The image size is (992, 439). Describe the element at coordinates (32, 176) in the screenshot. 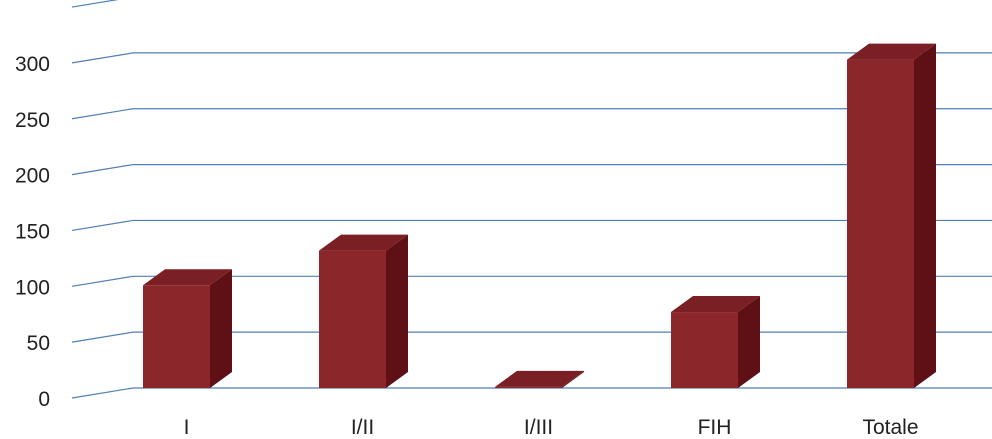

I see `y-tick-label: 200` at that location.